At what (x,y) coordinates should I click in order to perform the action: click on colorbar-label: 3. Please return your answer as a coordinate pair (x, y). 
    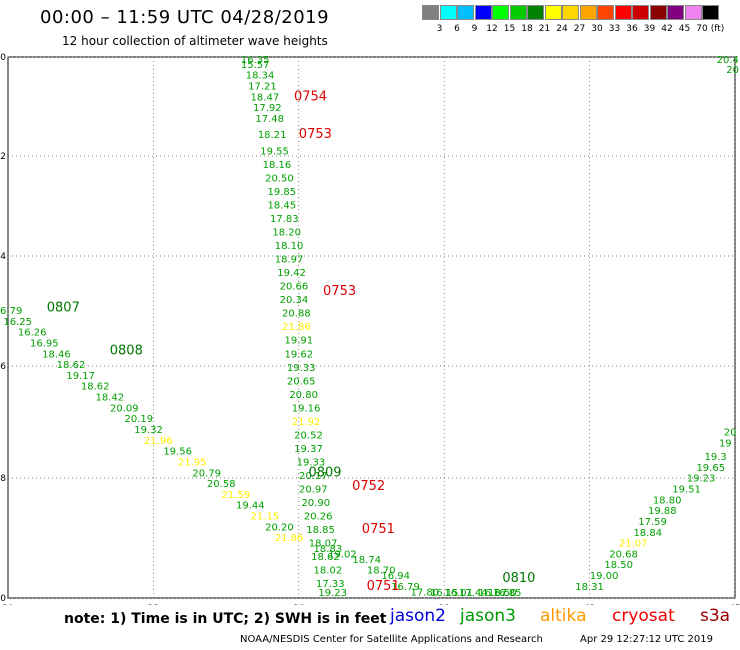
    Looking at the image, I should click on (439, 29).